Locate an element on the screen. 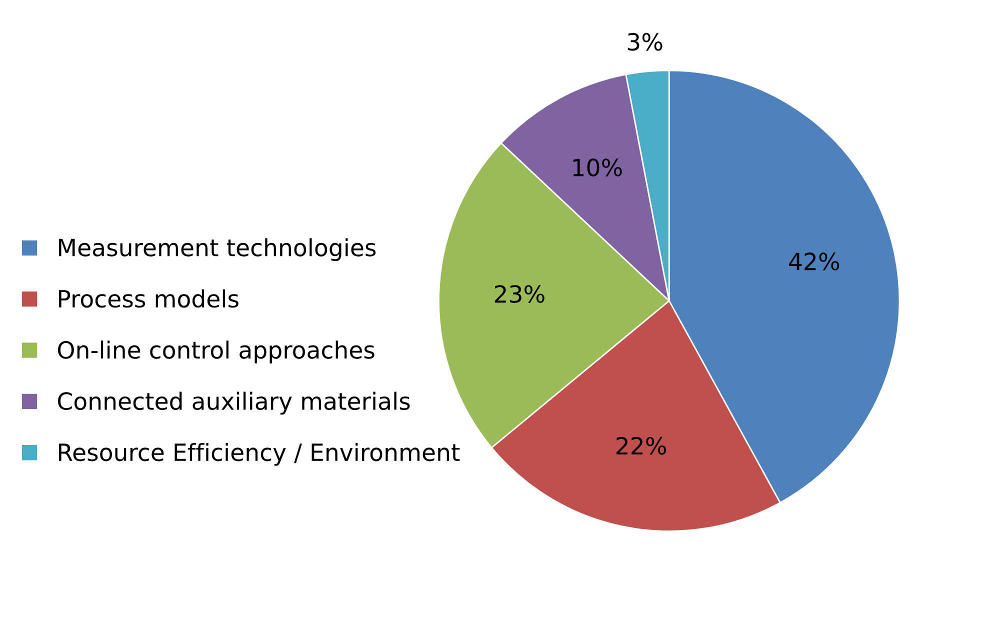 The width and height of the screenshot is (984, 640). legend-label: Connected auxiliary materials is located at coordinates (234, 403).